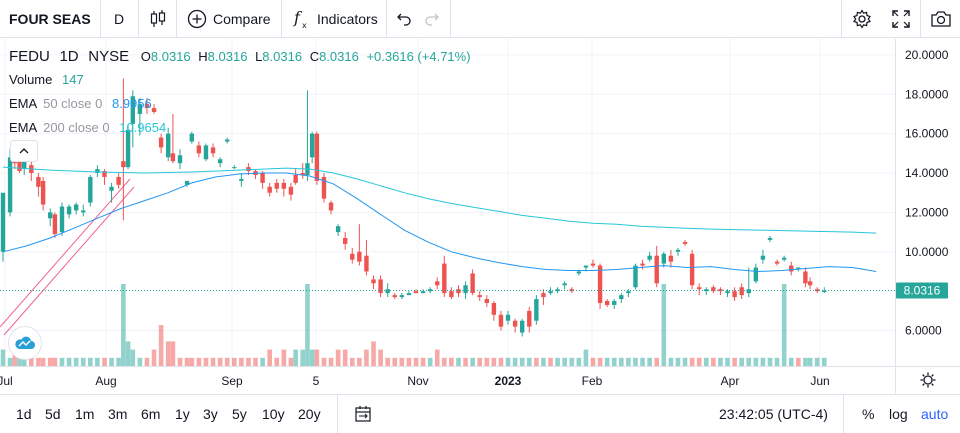  I want to click on ema200-legend: EMA 200 close 0 10.9654, so click(87, 127).